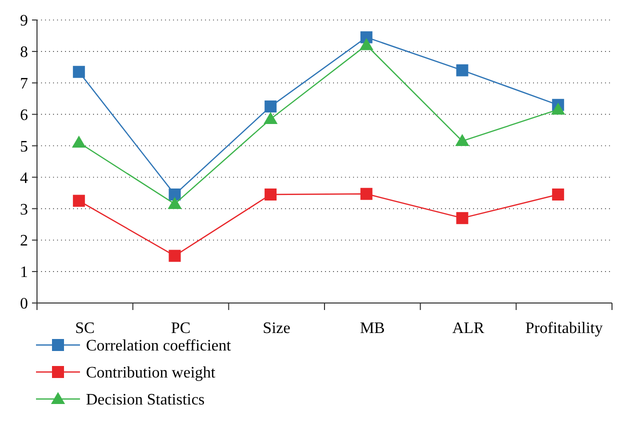  I want to click on x-tick-label: Profitability, so click(564, 328).